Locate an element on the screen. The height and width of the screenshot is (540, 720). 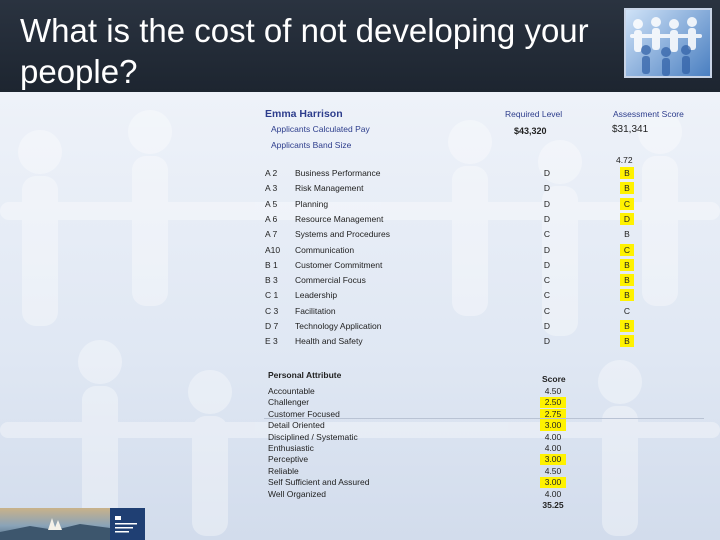
competency-code: A 3 is located at coordinates (271, 188).